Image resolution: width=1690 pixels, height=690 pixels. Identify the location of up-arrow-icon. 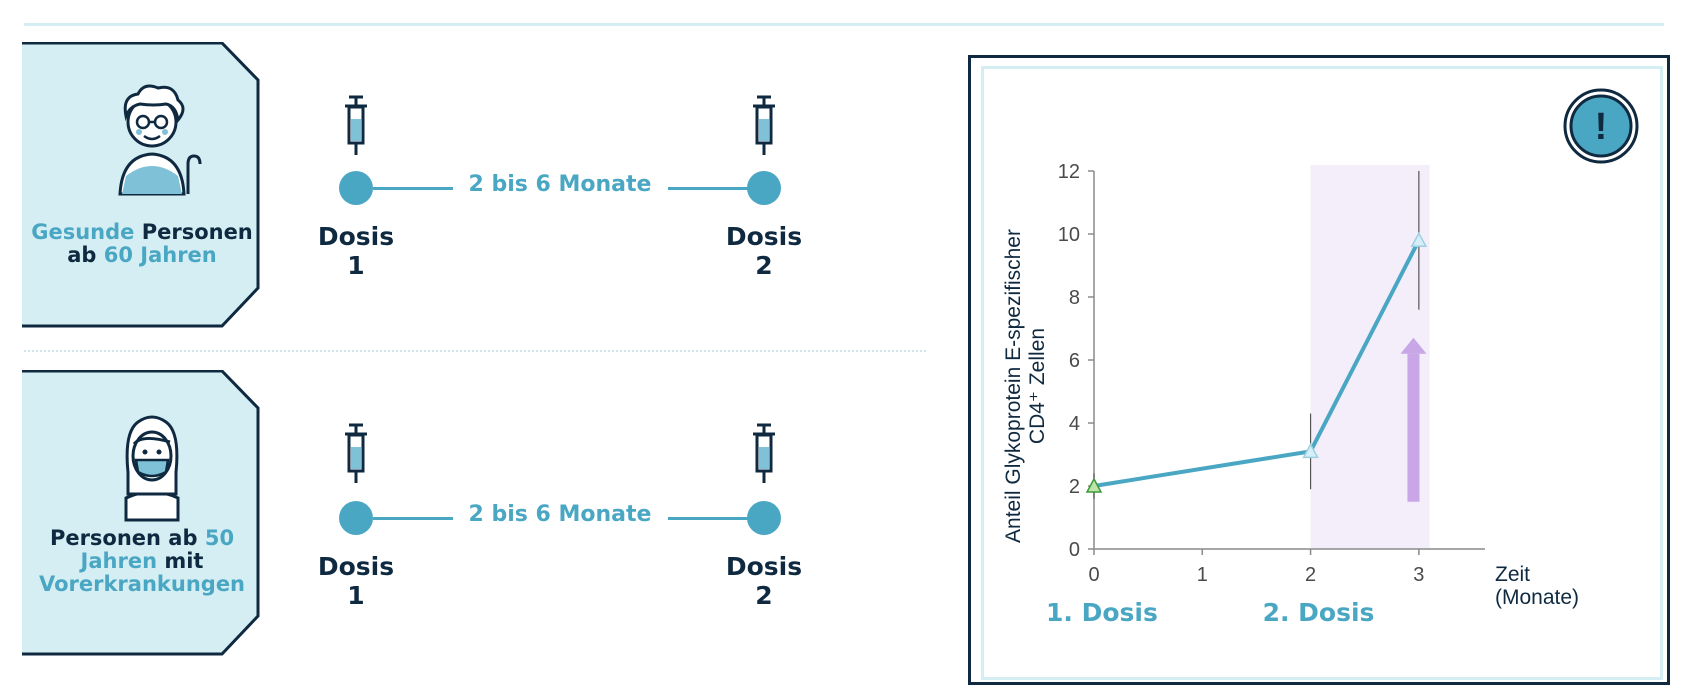
(1413, 427).